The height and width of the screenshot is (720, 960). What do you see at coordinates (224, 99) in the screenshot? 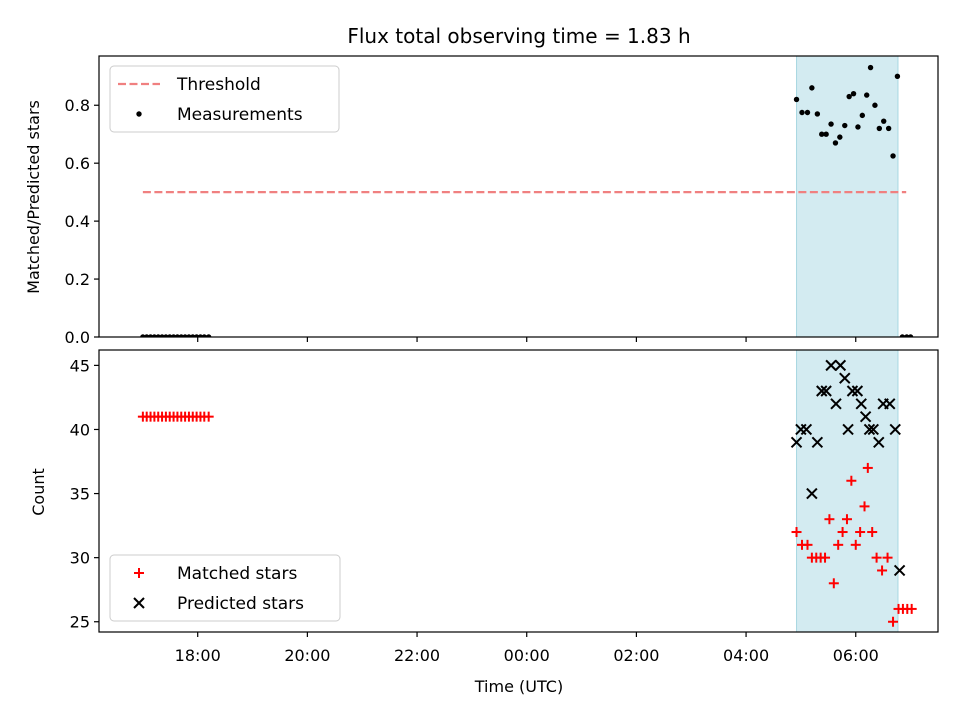
I see `top-legend: Threshold Measurements` at bounding box center [224, 99].